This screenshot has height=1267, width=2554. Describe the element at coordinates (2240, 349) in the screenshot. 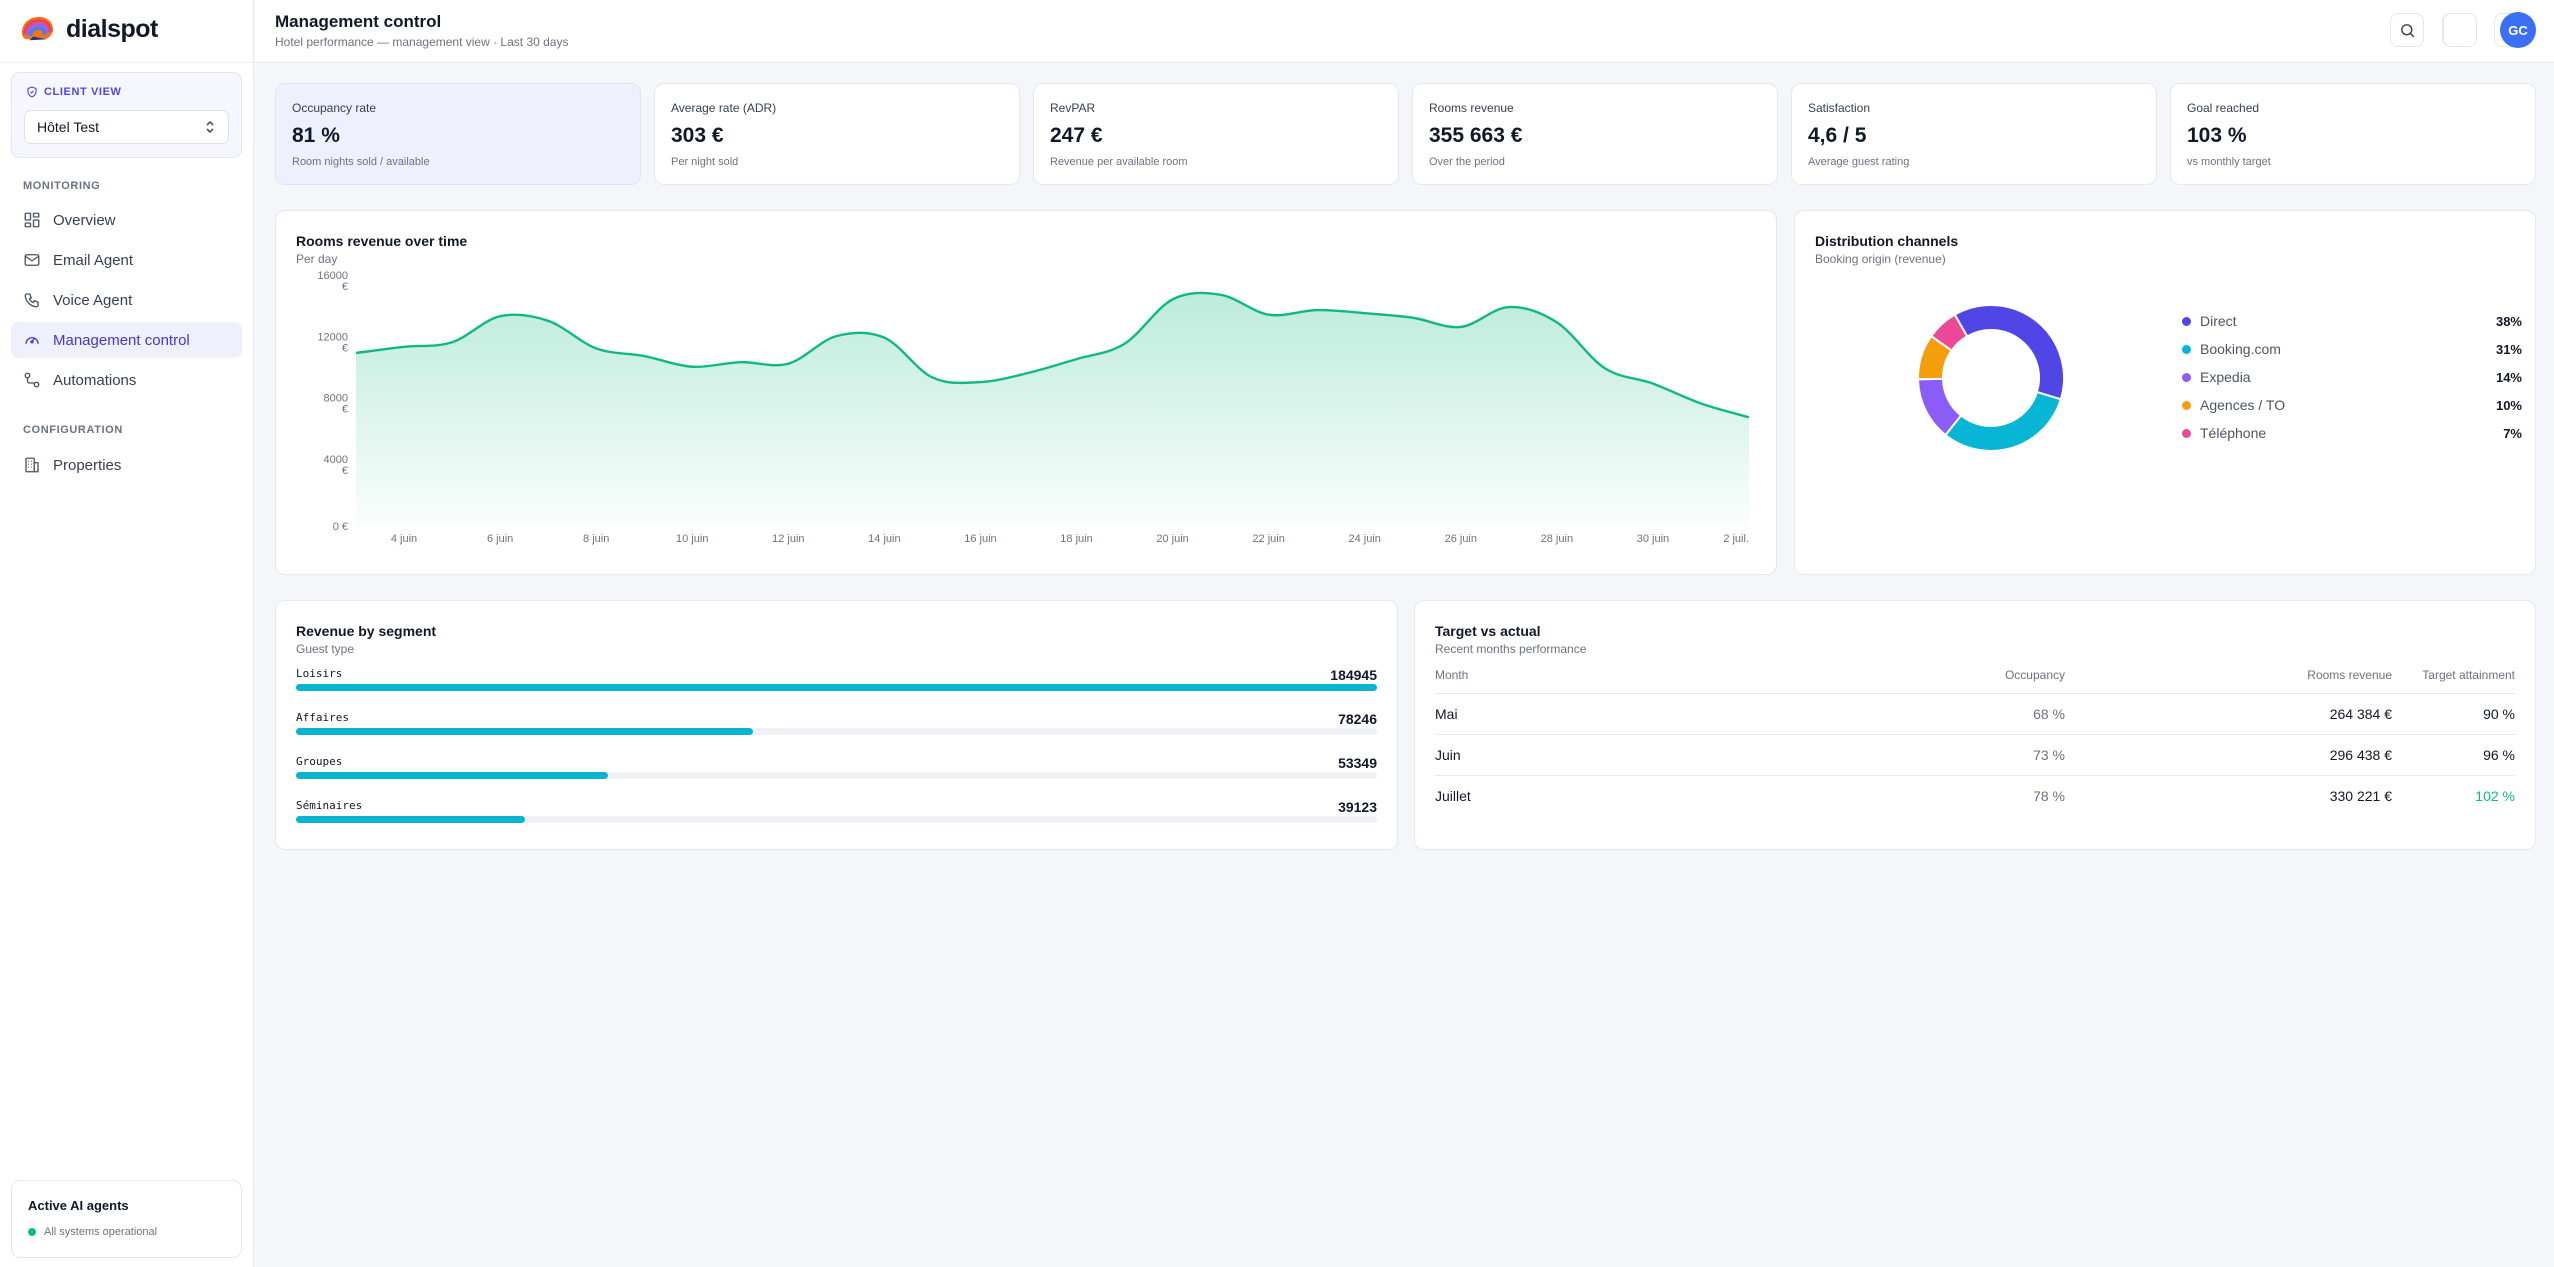

I see `legend-label: Booking.com` at that location.